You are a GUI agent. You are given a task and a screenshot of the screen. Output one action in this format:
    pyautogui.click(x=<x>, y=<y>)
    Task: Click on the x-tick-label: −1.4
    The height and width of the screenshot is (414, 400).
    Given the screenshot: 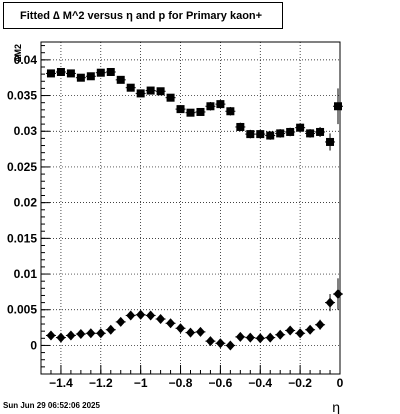 What is the action you would take?
    pyautogui.click(x=61, y=383)
    